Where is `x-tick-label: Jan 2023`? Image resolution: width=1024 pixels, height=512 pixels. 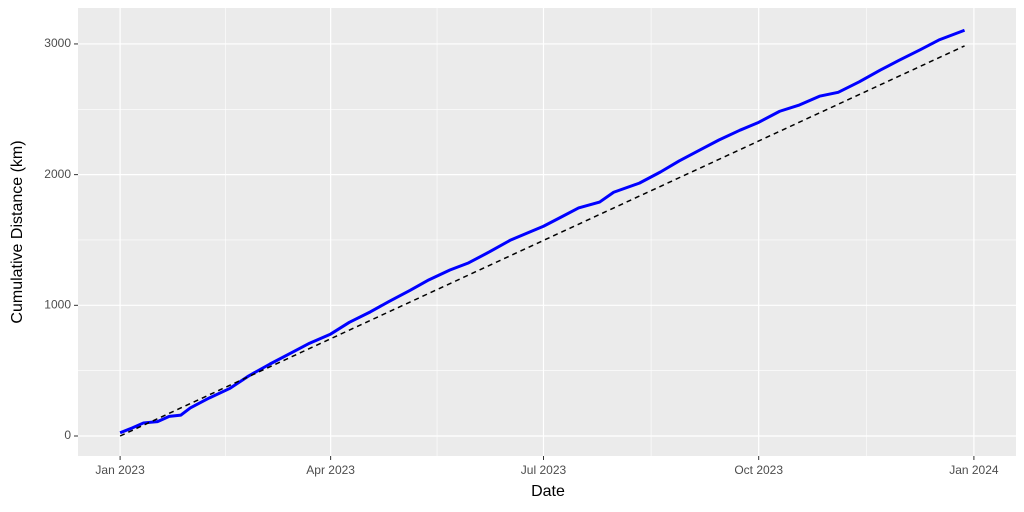 x-tick-label: Jan 2023 is located at coordinates (120, 470).